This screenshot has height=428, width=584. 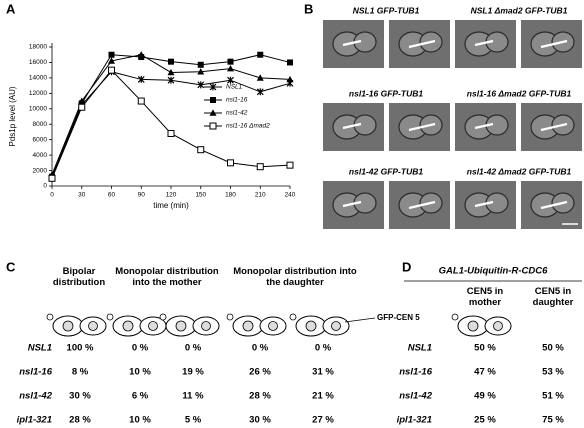 I want to click on y-tick-label: 2000, so click(x=40, y=170).